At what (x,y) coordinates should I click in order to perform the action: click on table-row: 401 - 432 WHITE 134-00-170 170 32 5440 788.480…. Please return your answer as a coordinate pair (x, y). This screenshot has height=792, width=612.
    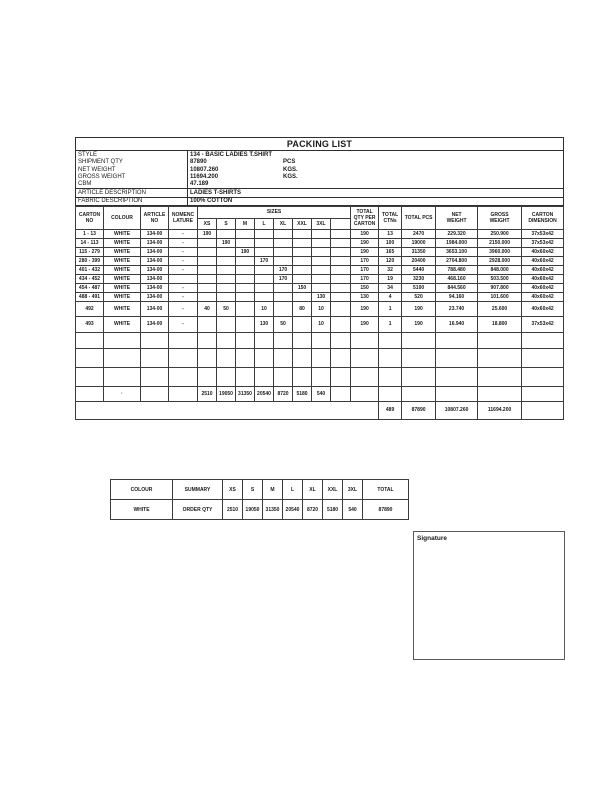
    Looking at the image, I should click on (320, 270).